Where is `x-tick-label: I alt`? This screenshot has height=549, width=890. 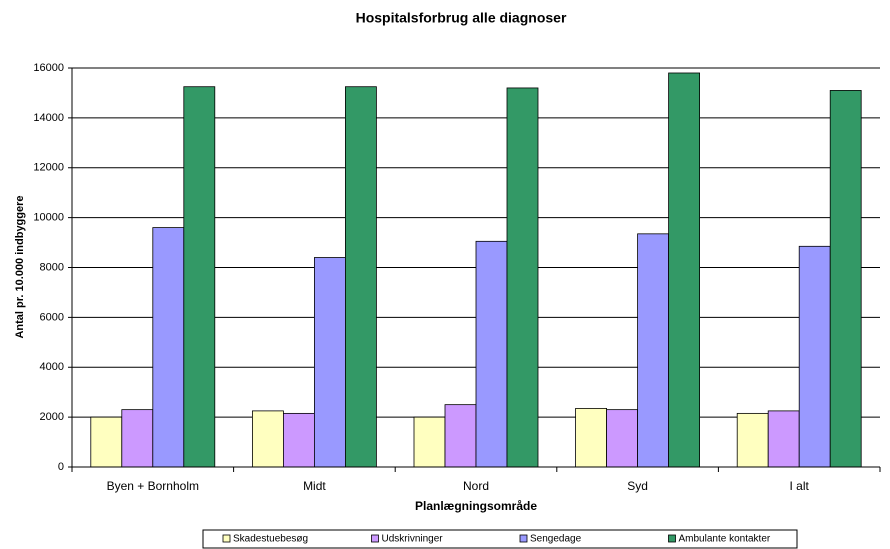
x-tick-label: I alt is located at coordinates (800, 486).